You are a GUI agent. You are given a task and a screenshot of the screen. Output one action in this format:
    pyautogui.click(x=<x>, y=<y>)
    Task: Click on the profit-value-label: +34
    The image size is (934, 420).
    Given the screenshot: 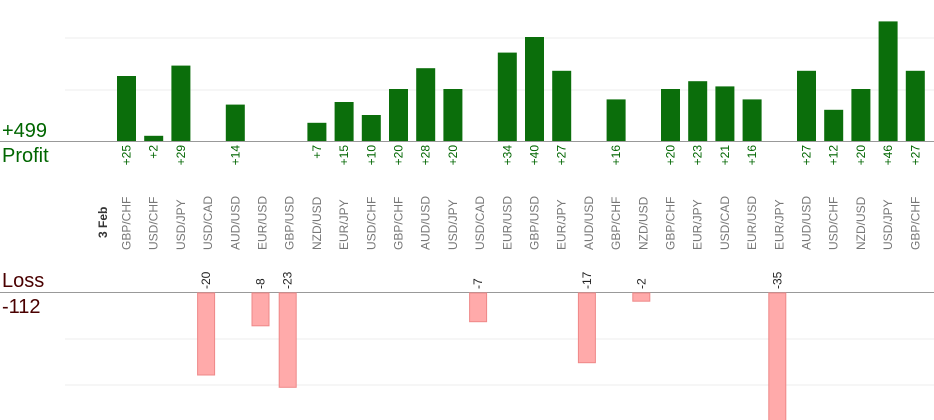 What is the action you would take?
    pyautogui.click(x=507, y=155)
    